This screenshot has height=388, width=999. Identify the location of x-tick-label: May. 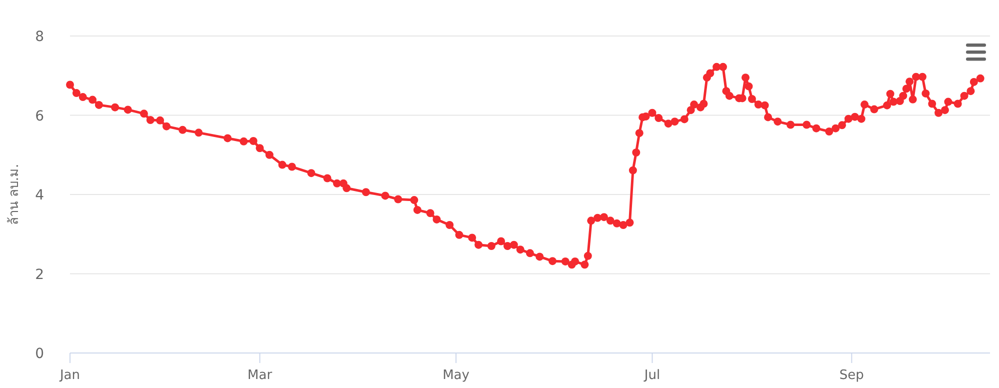
(456, 375).